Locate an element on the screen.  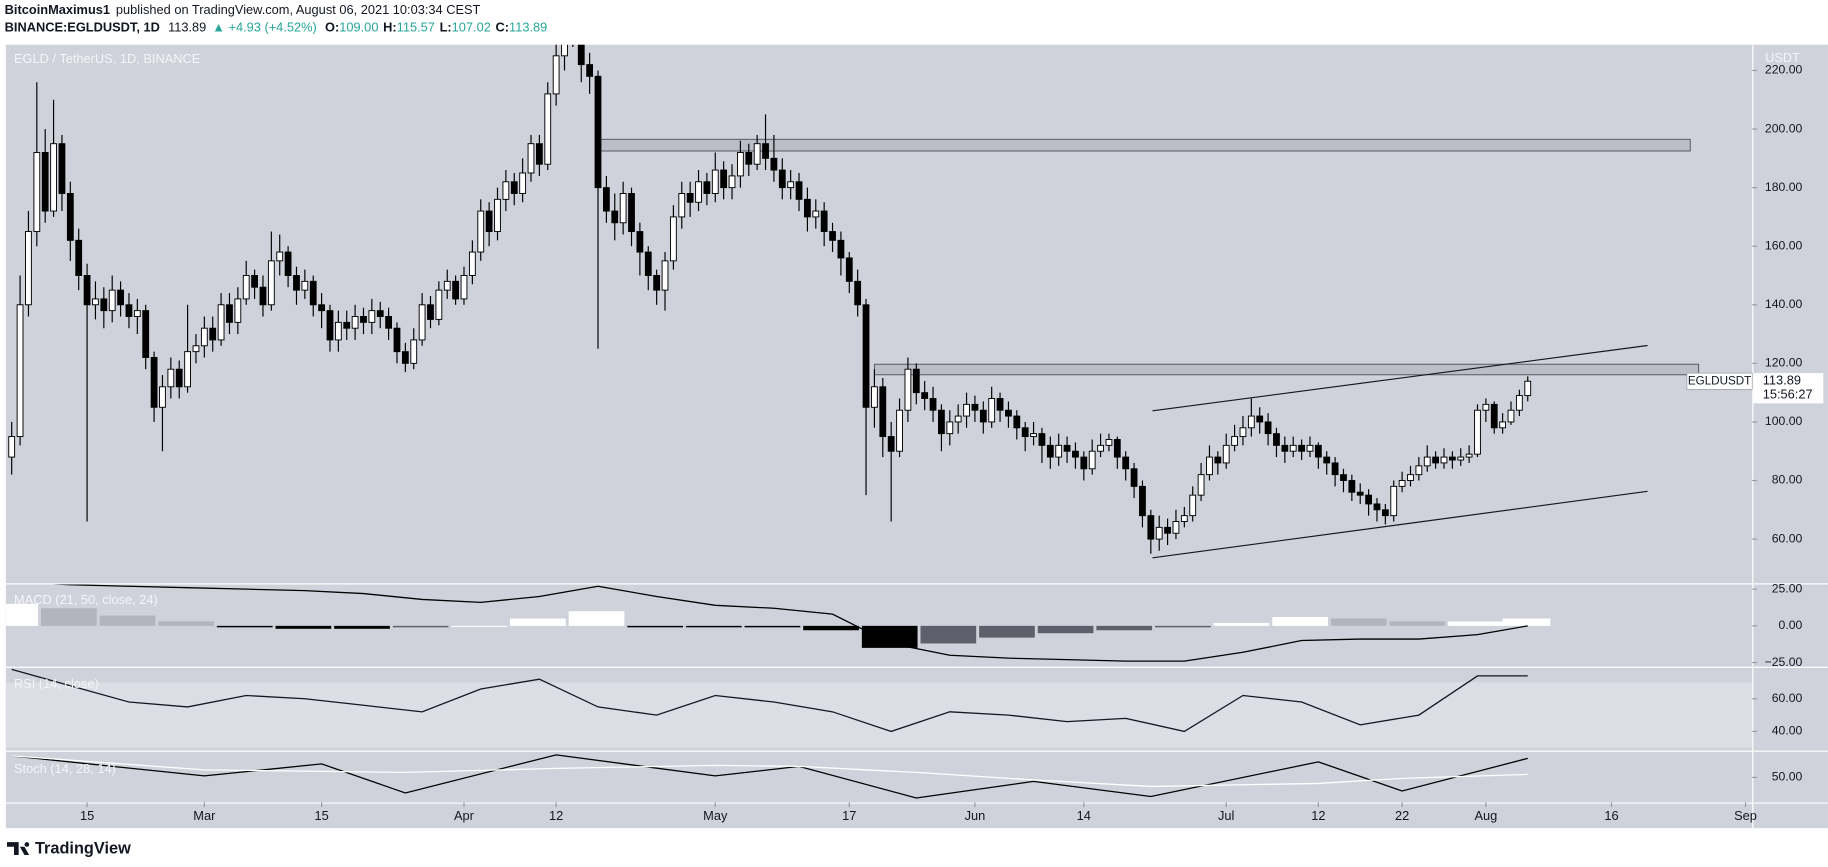
pane-title: Stoch (14, 28, 14) is located at coordinates (65, 768).